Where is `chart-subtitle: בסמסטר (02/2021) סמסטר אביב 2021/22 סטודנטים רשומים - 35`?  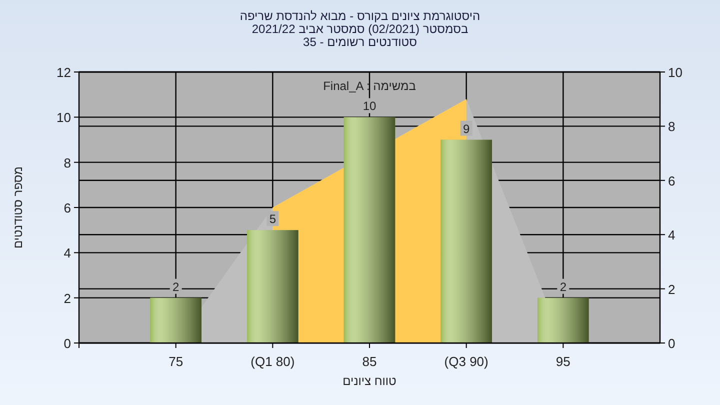
chart-subtitle: בסמסטר (02/2021) סמסטר אביב 2021/22 סטודנטים רשומים - 35 is located at coordinates (360, 35).